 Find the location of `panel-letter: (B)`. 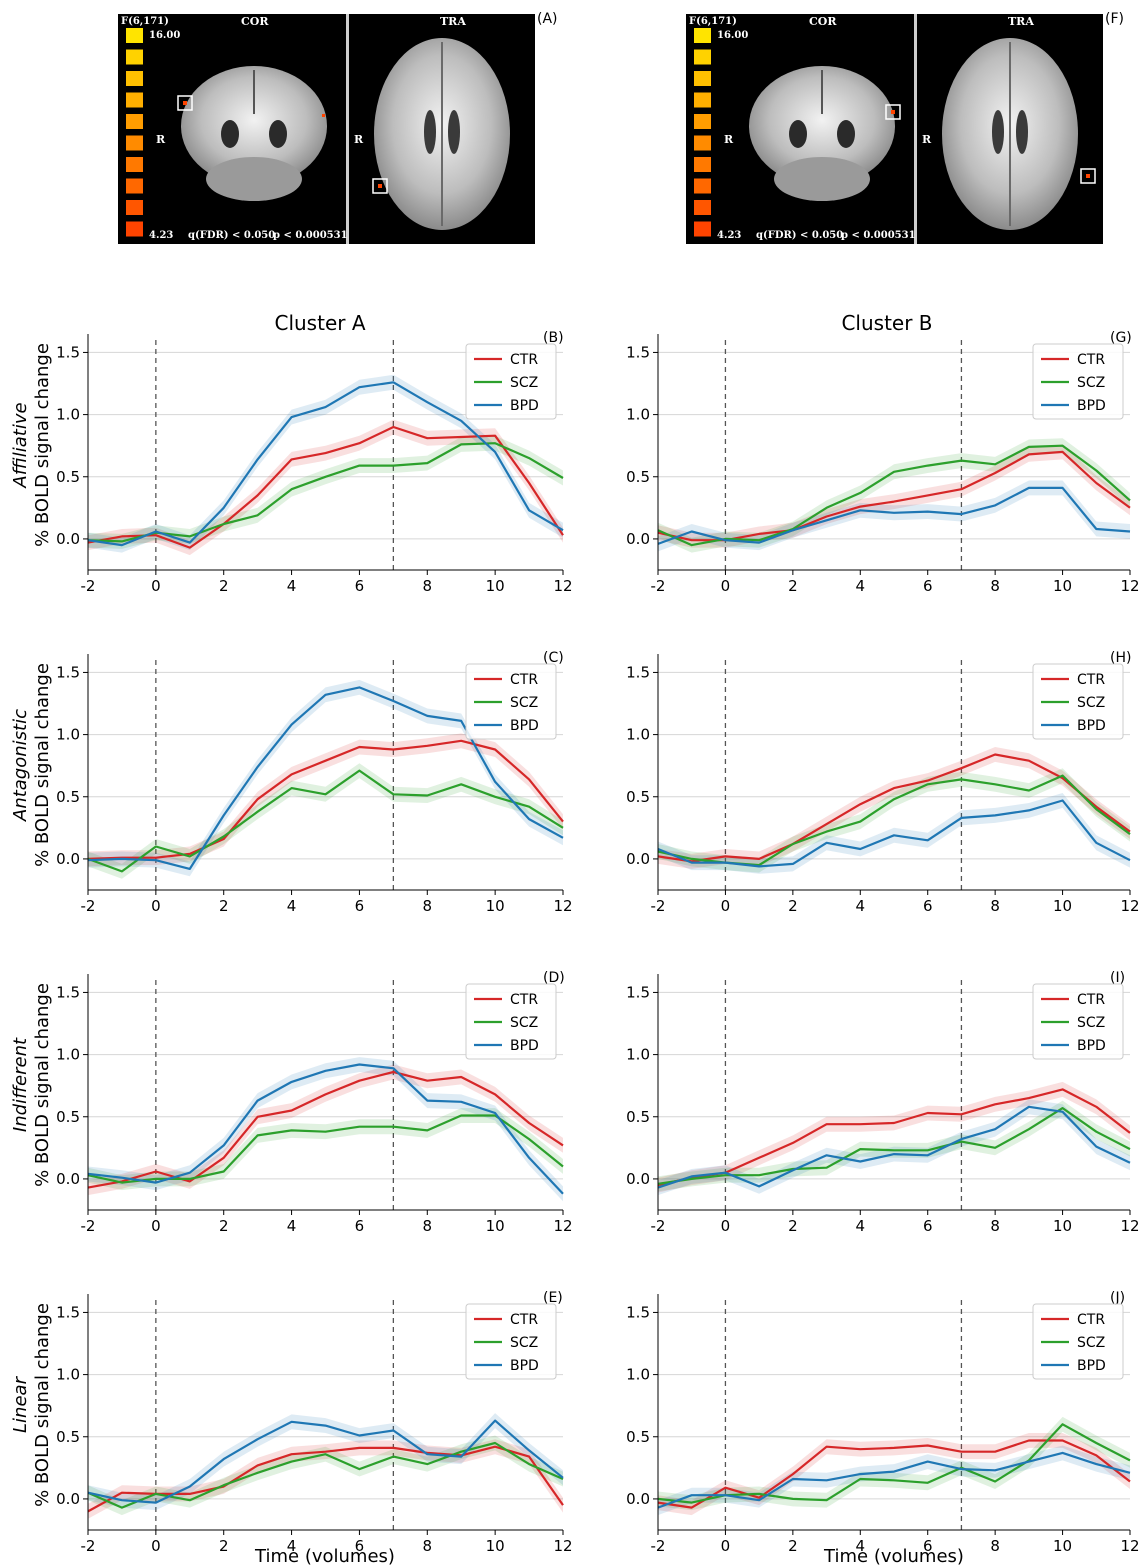

panel-letter: (B) is located at coordinates (553, 338).